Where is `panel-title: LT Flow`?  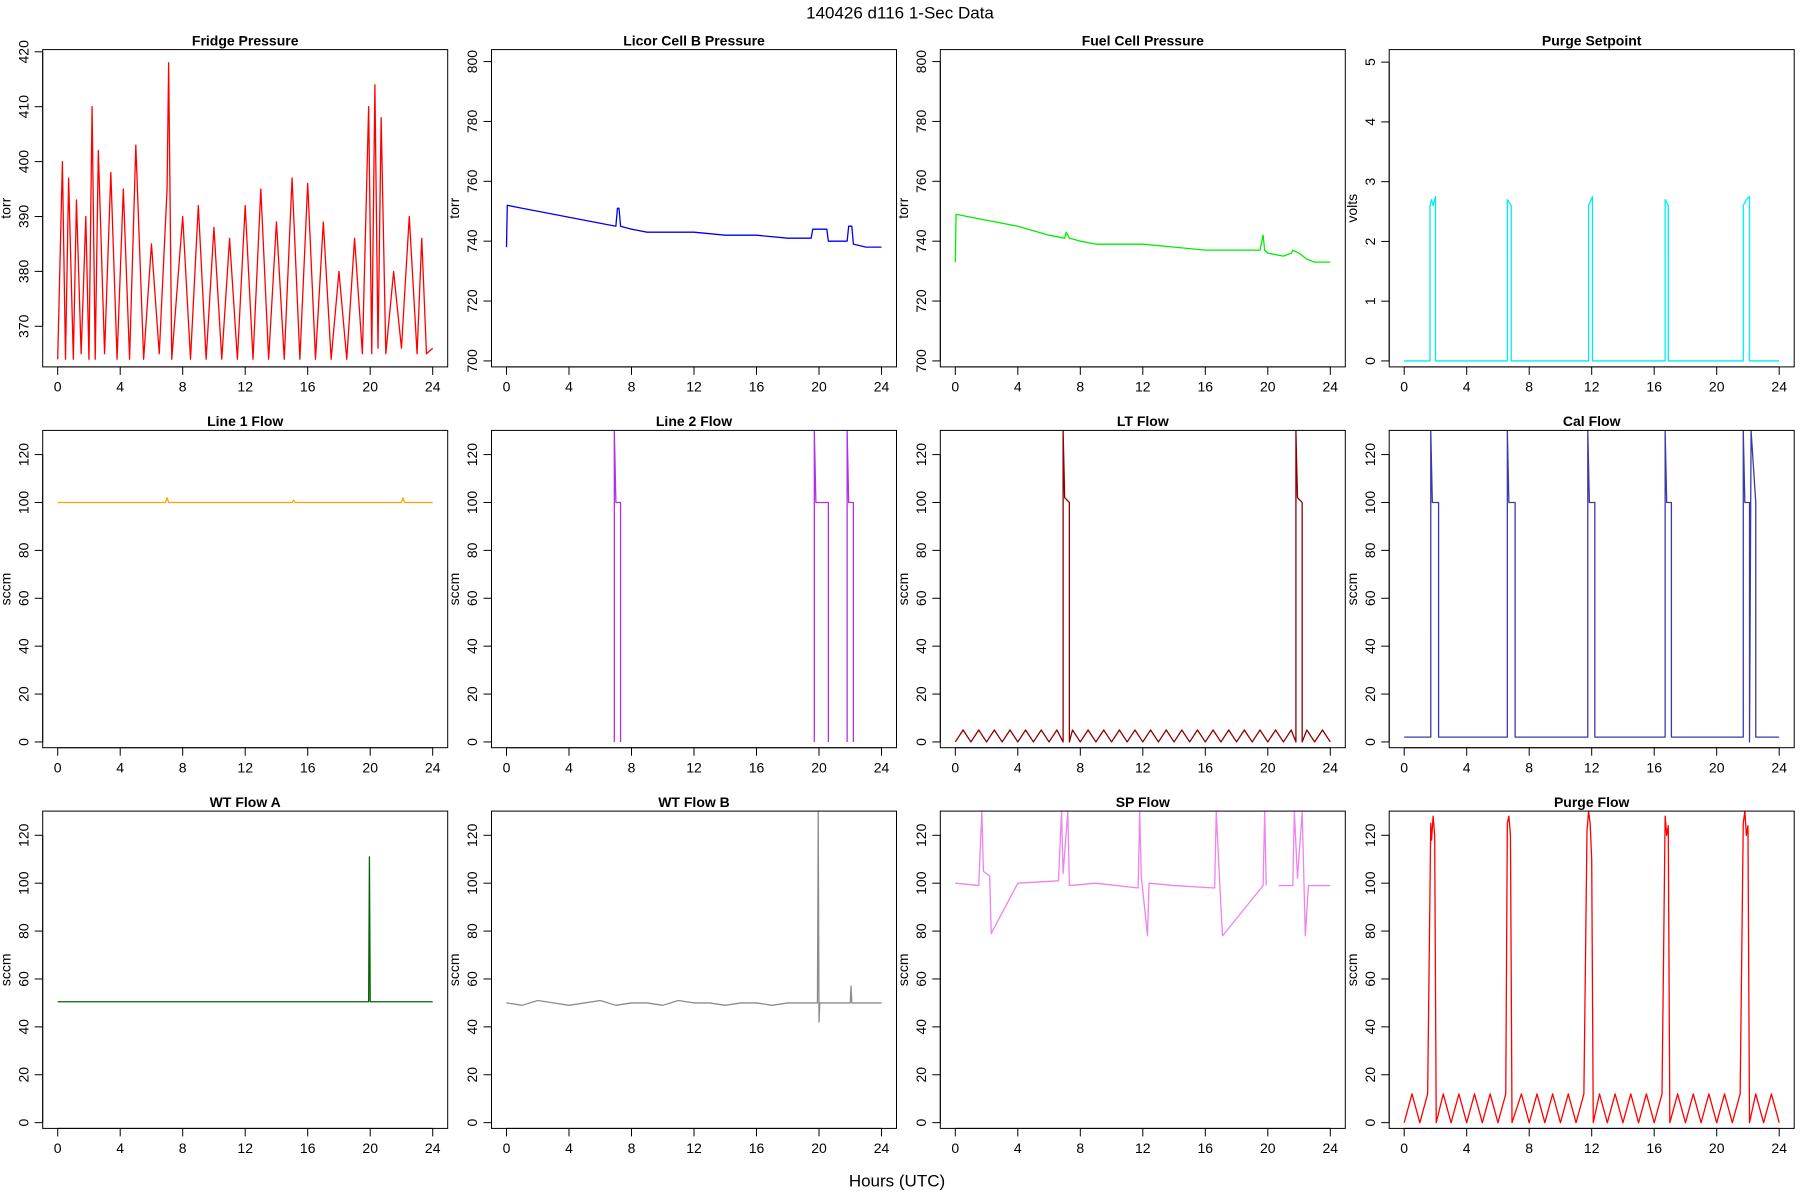
panel-title: LT Flow is located at coordinates (1143, 421).